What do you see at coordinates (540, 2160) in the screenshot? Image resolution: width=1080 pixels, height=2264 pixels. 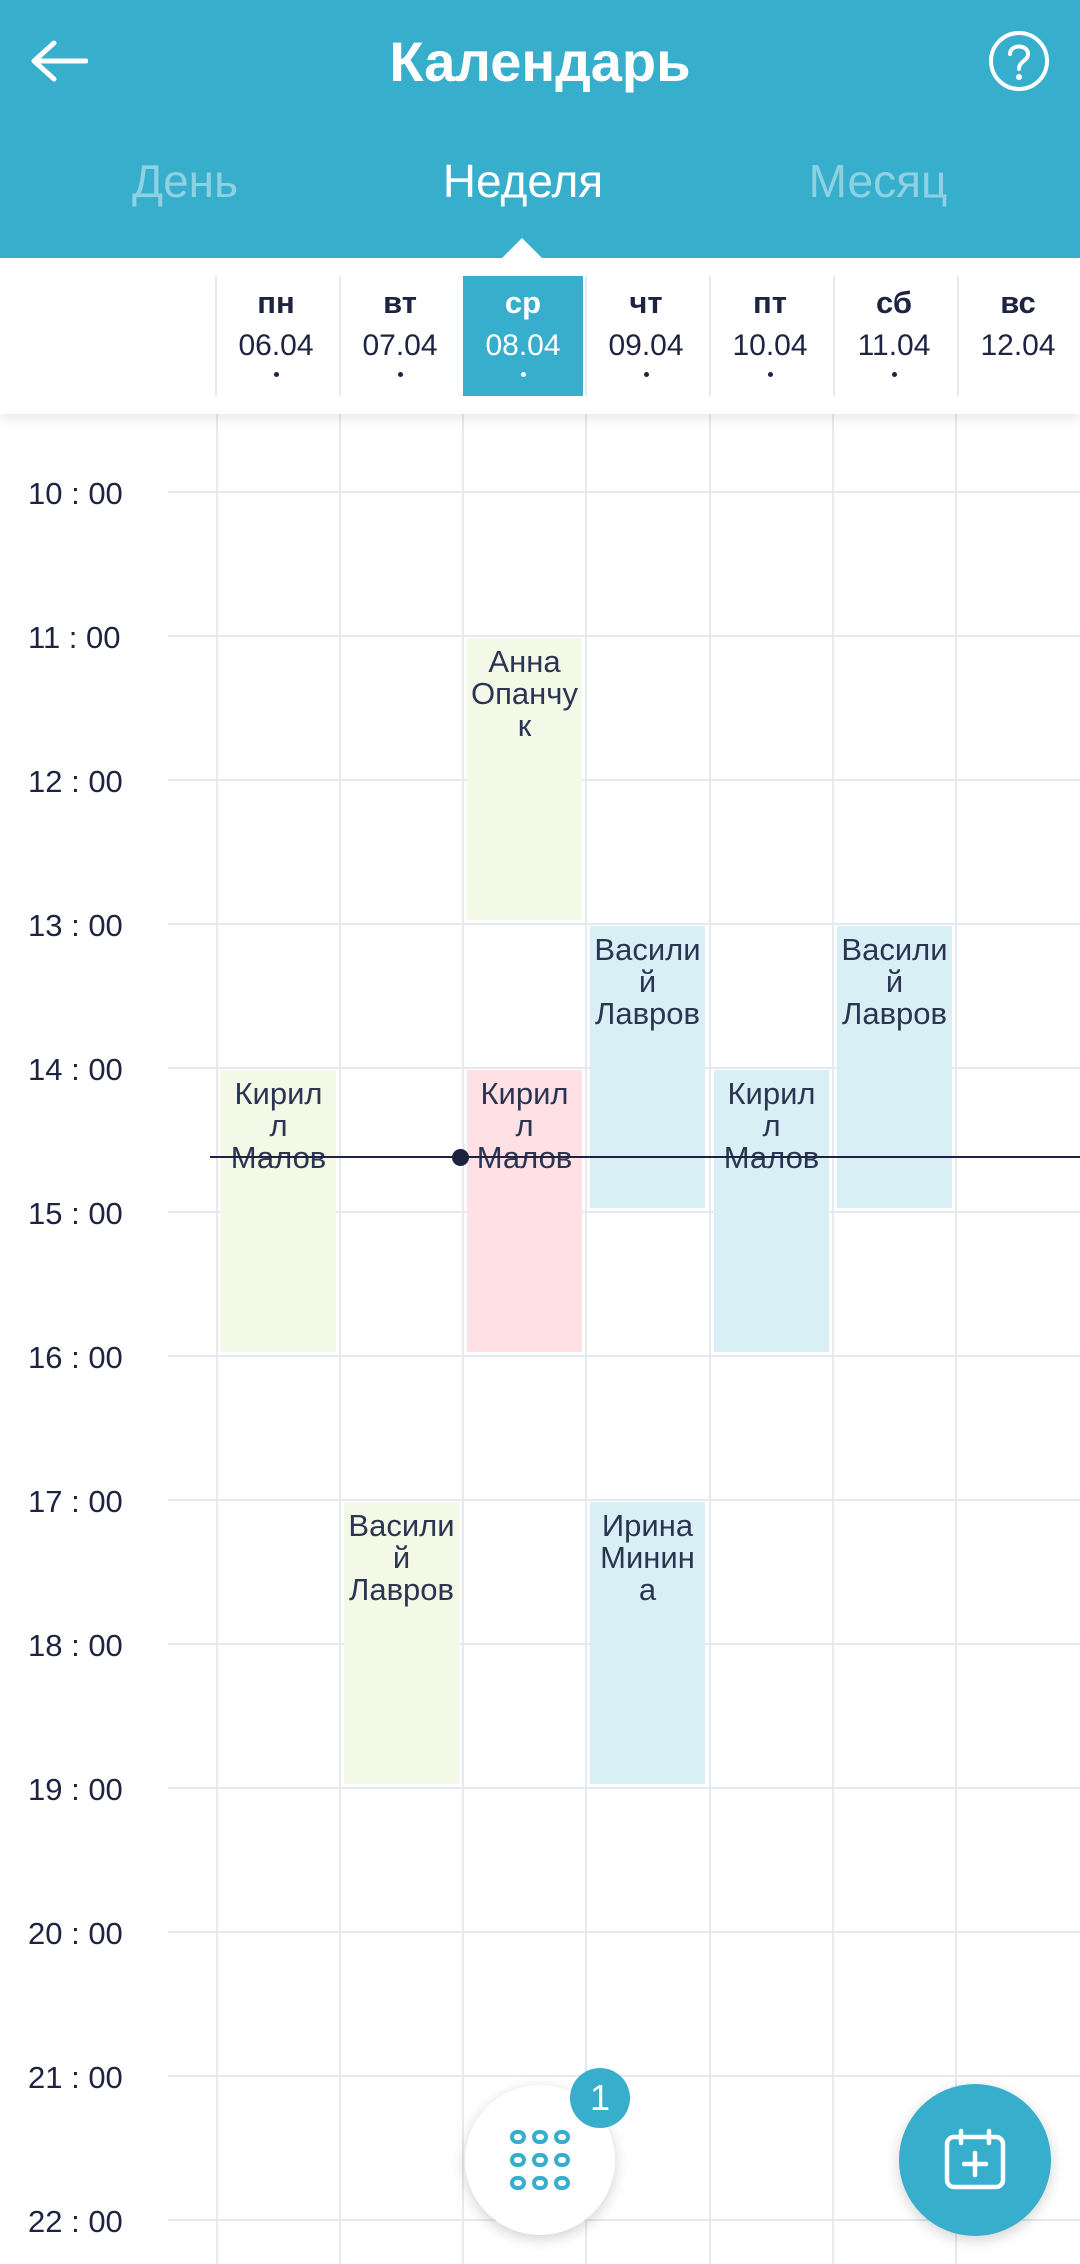 I see `grid-dots-icon` at bounding box center [540, 2160].